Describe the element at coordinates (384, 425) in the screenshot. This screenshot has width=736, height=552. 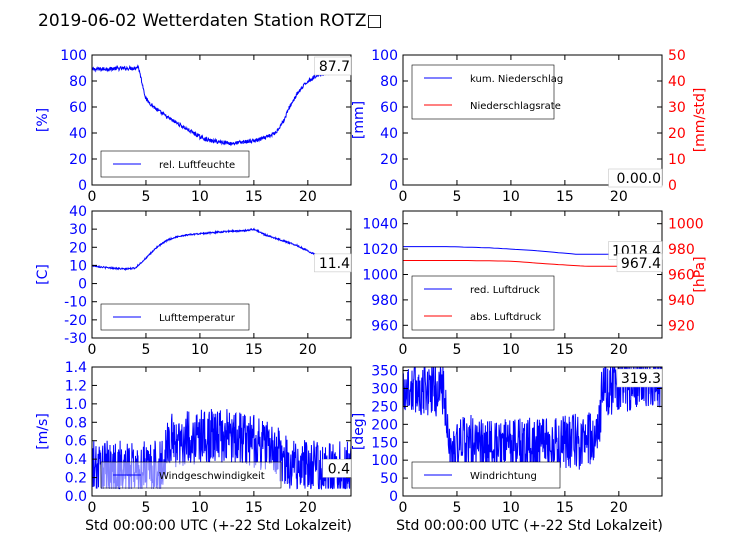
I see `y-tick-label: 200` at that location.